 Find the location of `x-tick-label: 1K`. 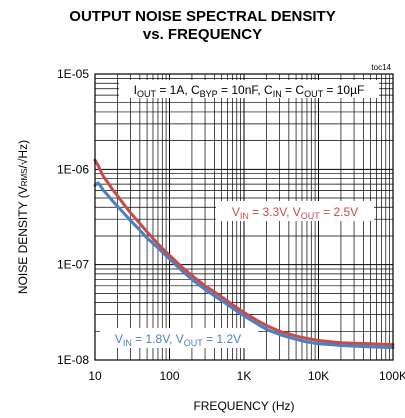

x-tick-label: 1K is located at coordinates (244, 376).